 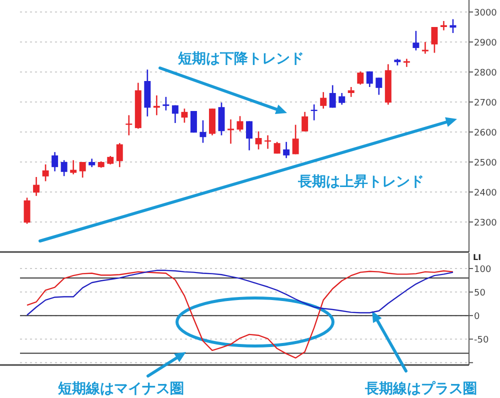 What do you see at coordinates (477, 257) in the screenshot?
I see `text: LI` at bounding box center [477, 257].